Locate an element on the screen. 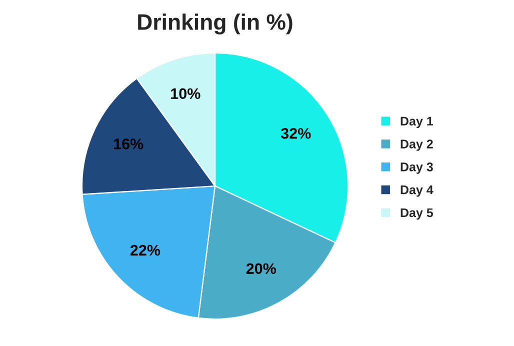 The height and width of the screenshot is (346, 514). legend-label: Day 1 is located at coordinates (417, 122).